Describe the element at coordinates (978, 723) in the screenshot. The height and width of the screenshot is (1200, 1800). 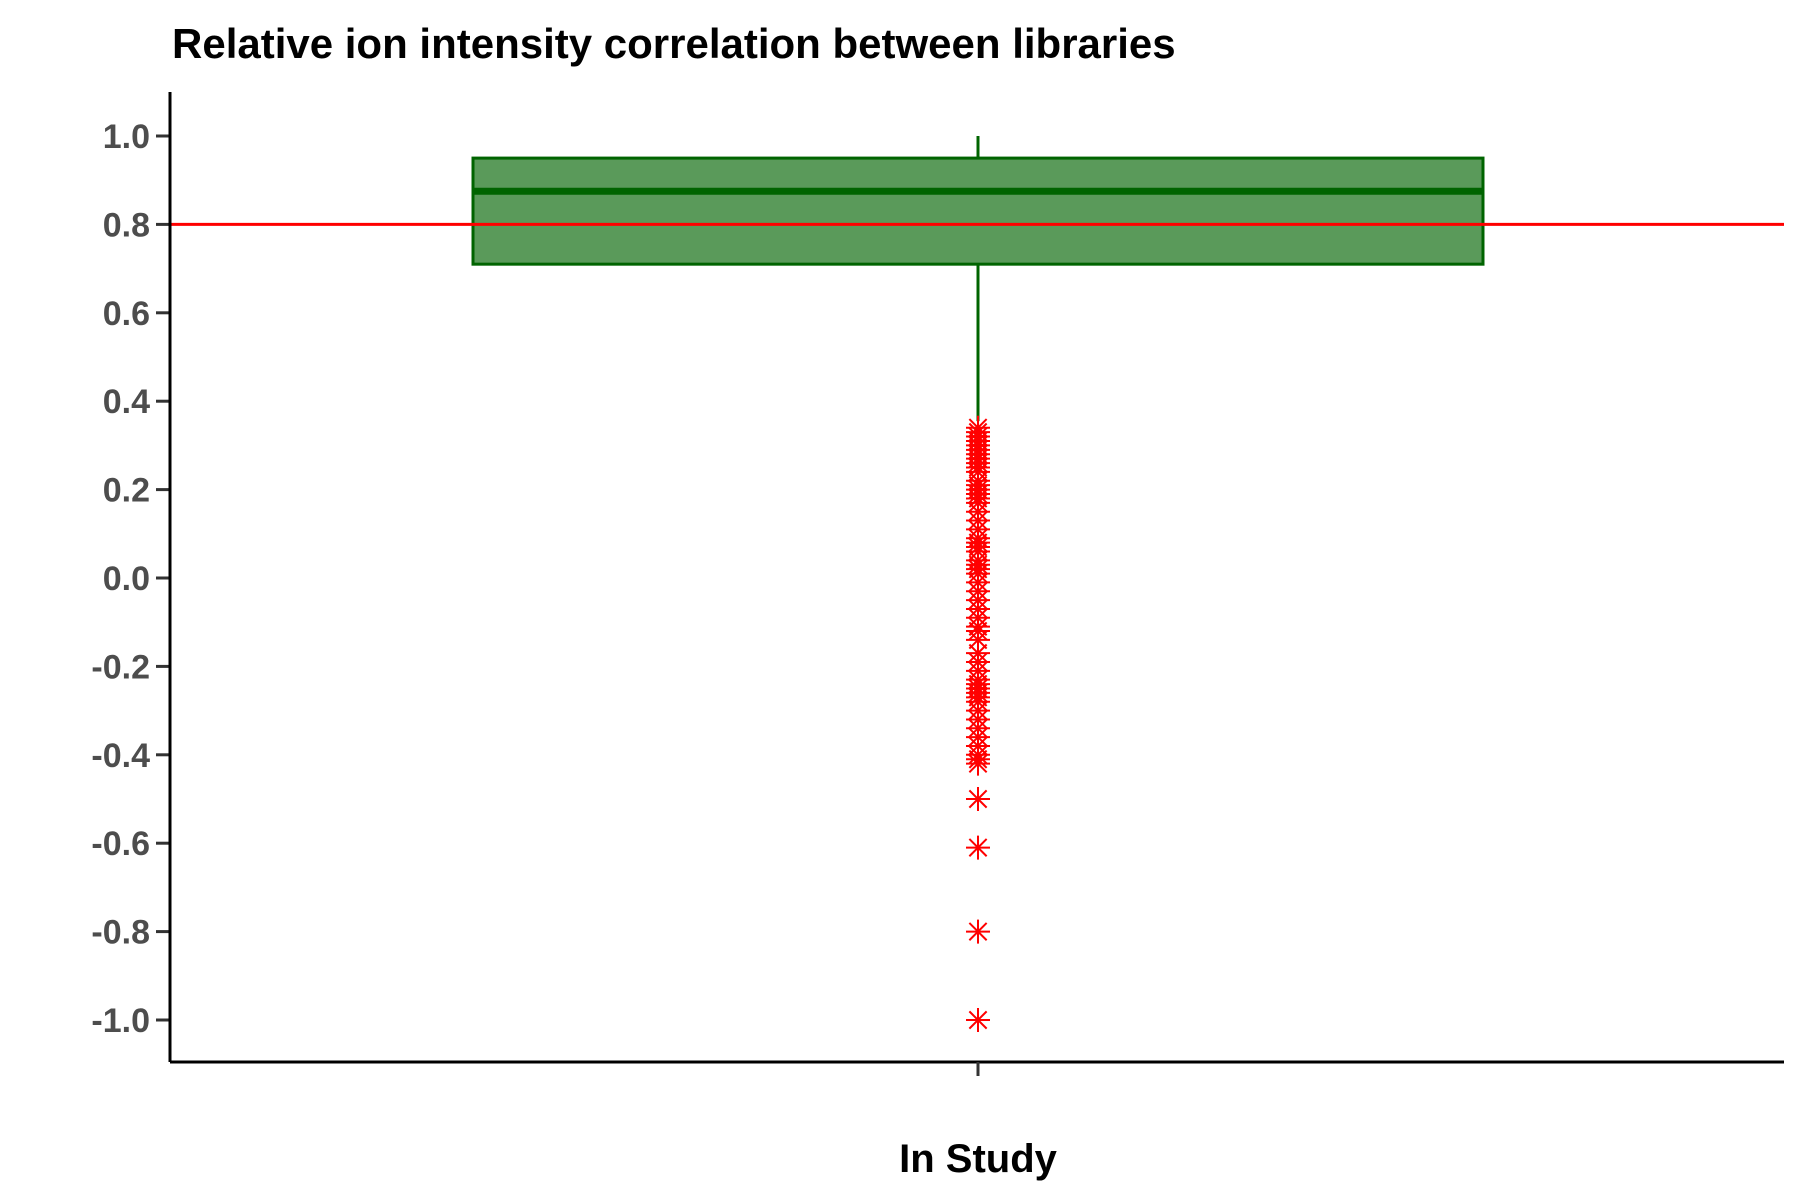
I see `outlier-points` at that location.